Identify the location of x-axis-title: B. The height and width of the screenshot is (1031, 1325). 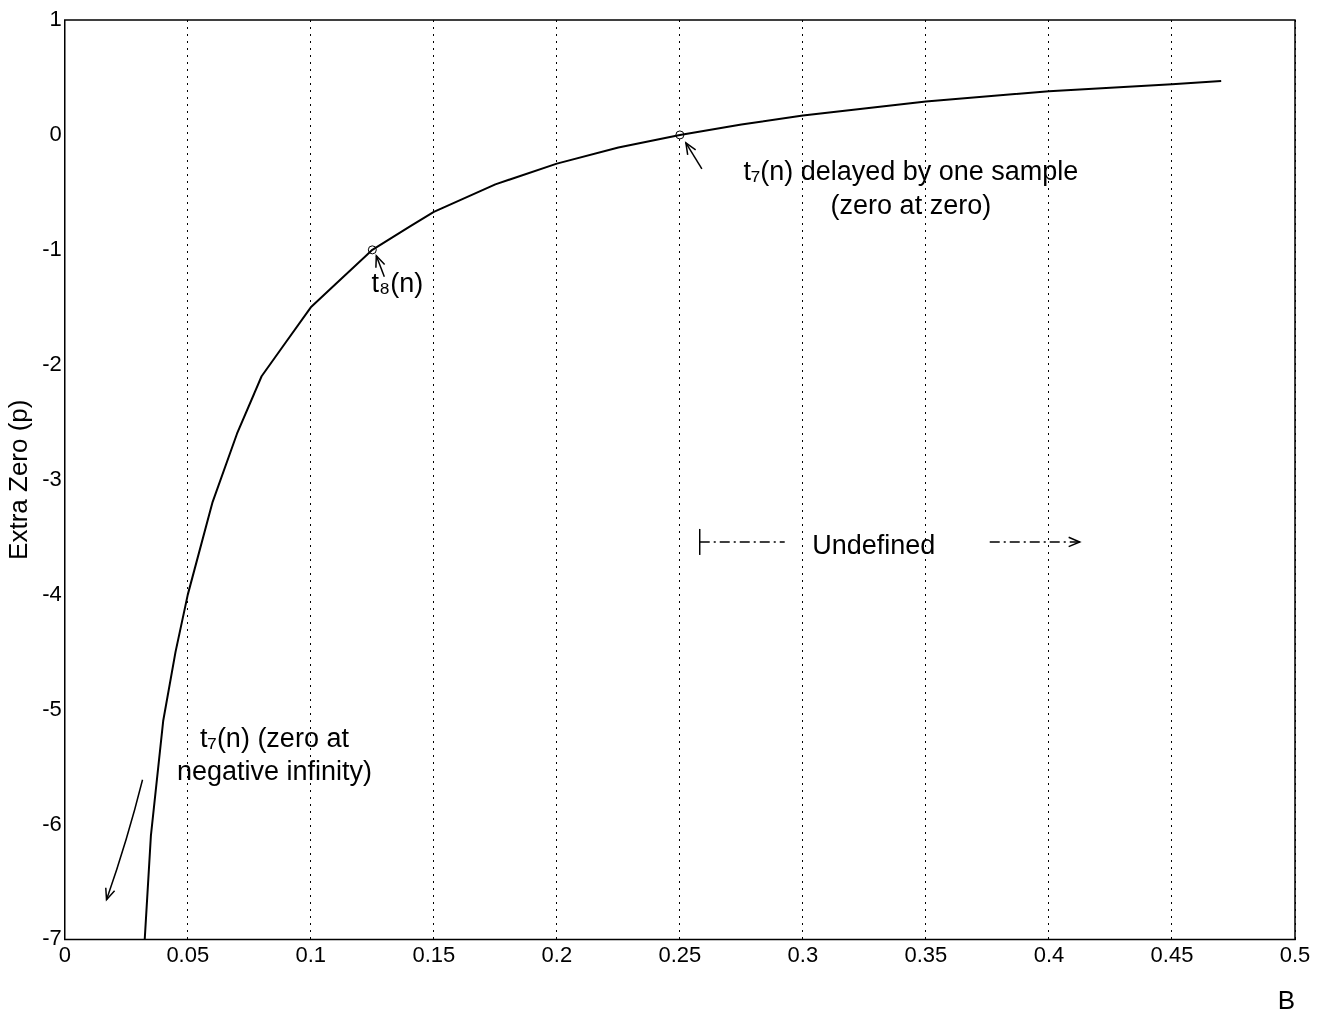
(1286, 999).